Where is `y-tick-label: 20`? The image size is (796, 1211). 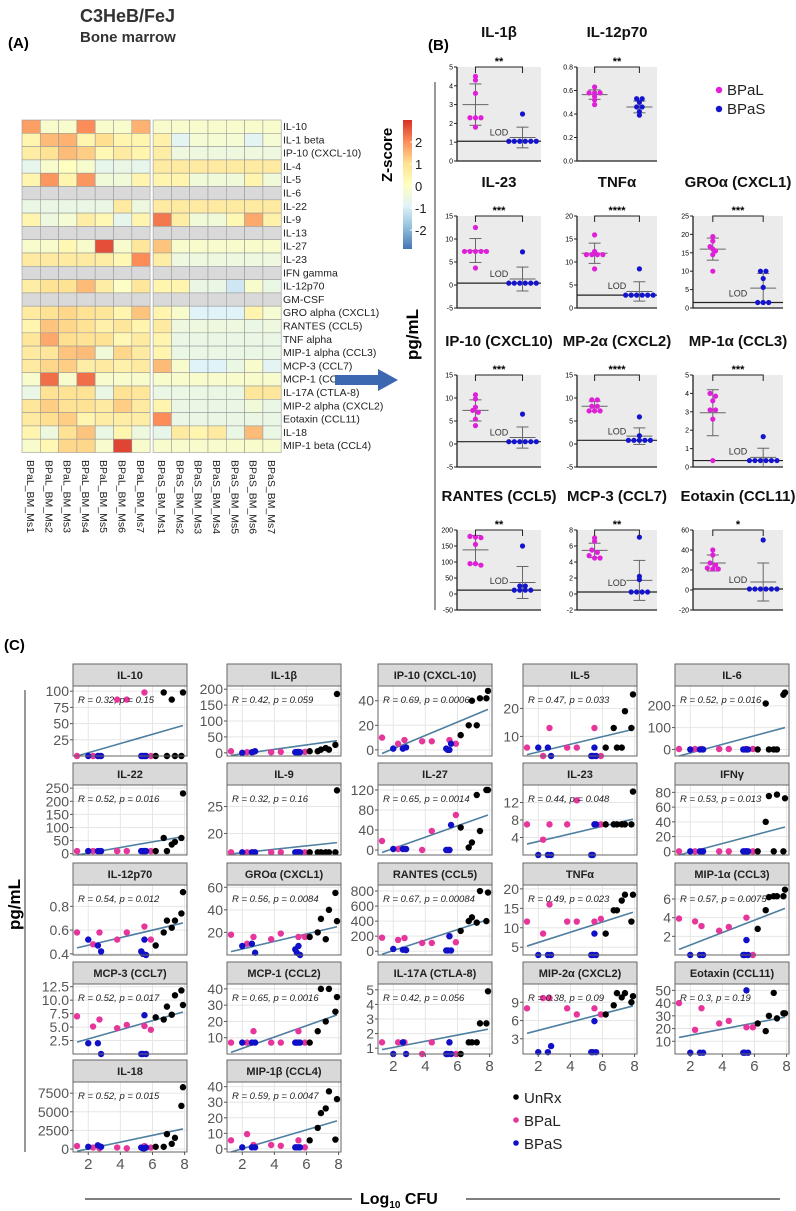 y-tick-label: 20 is located at coordinates (366, 725).